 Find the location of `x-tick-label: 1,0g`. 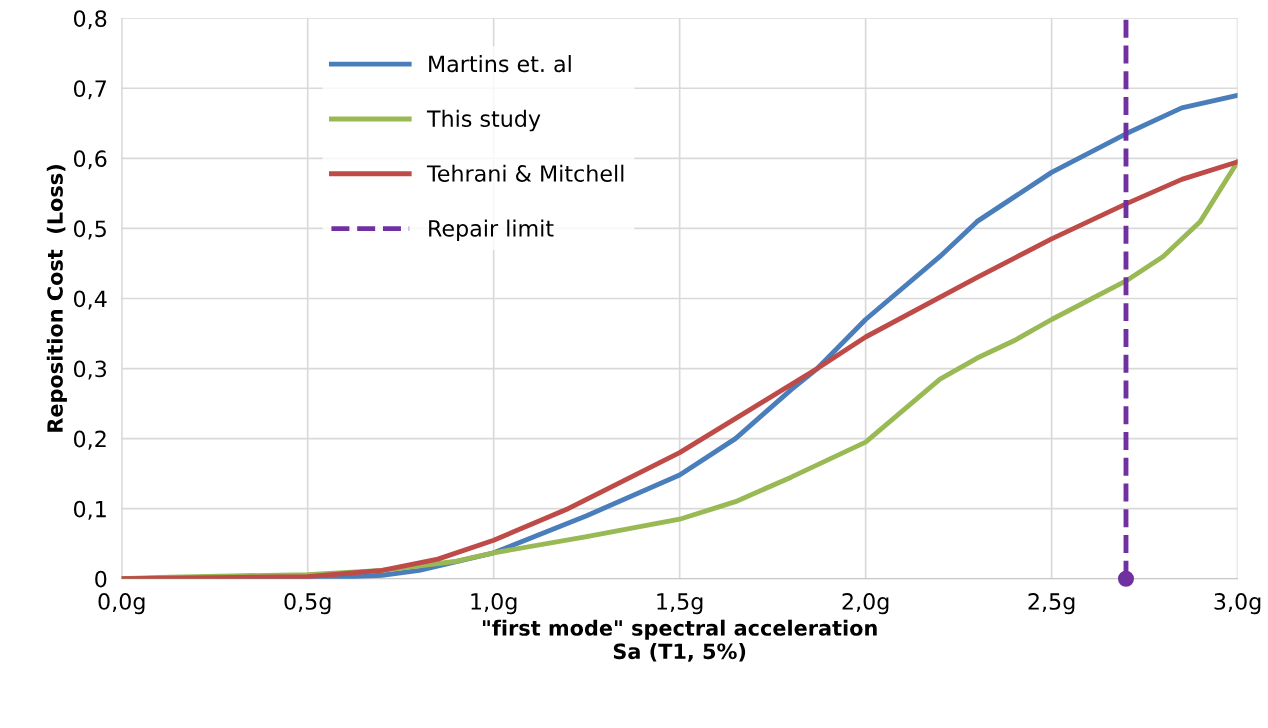

x-tick-label: 1,0g is located at coordinates (494, 604).